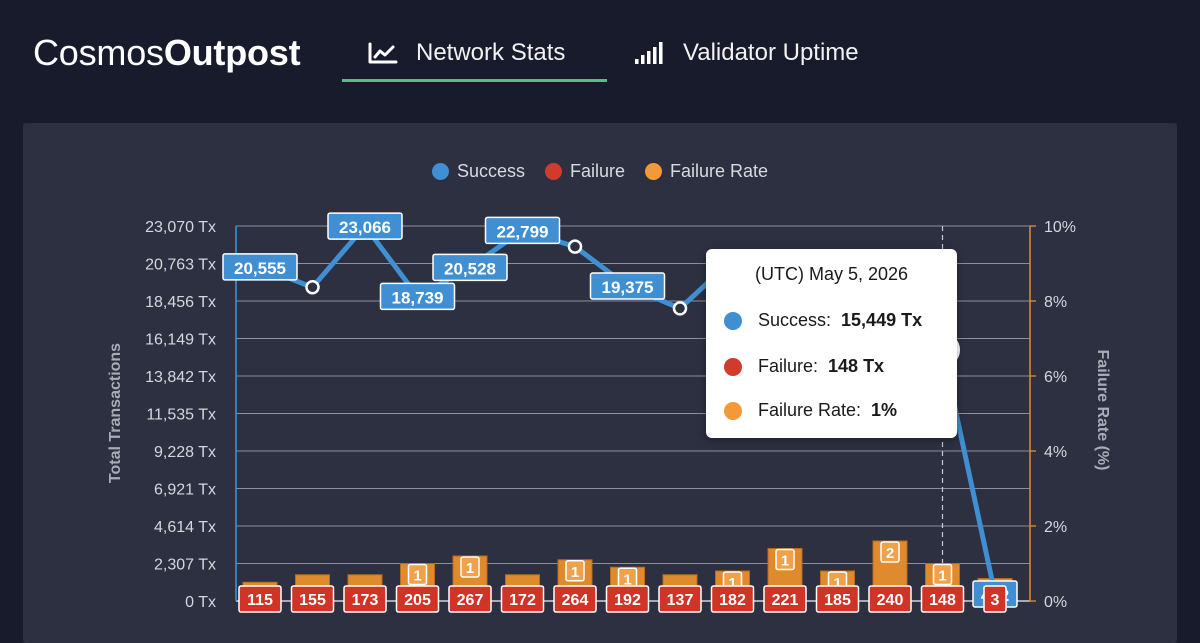 The width and height of the screenshot is (1200, 643). I want to click on success-data-label: 23,066, so click(365, 227).